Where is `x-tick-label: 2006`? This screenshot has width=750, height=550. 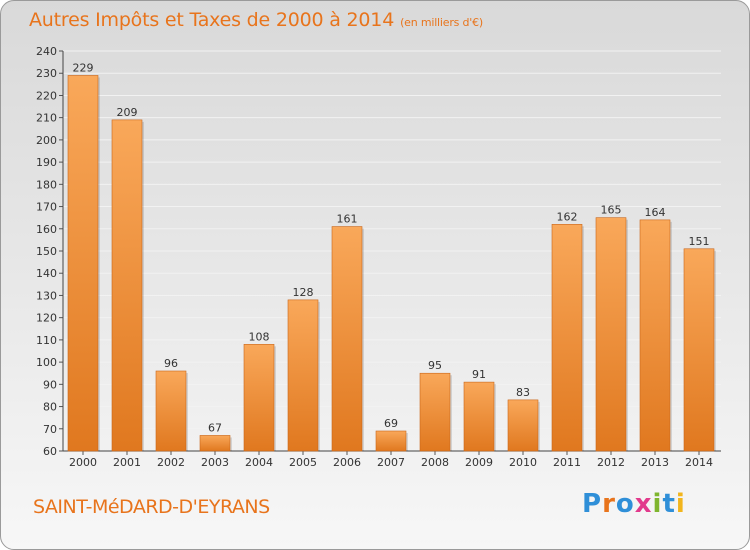
x-tick-label: 2006 is located at coordinates (347, 462).